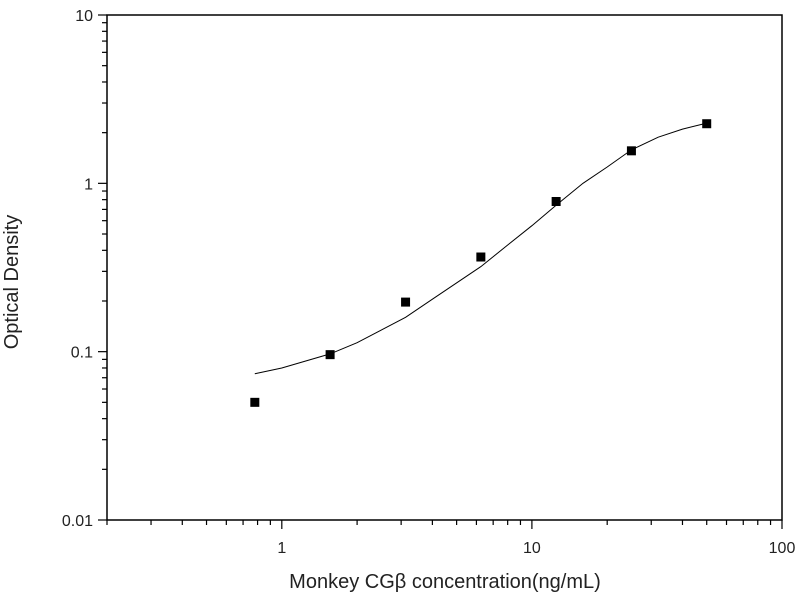  I want to click on x-tick-label: 100, so click(782, 548).